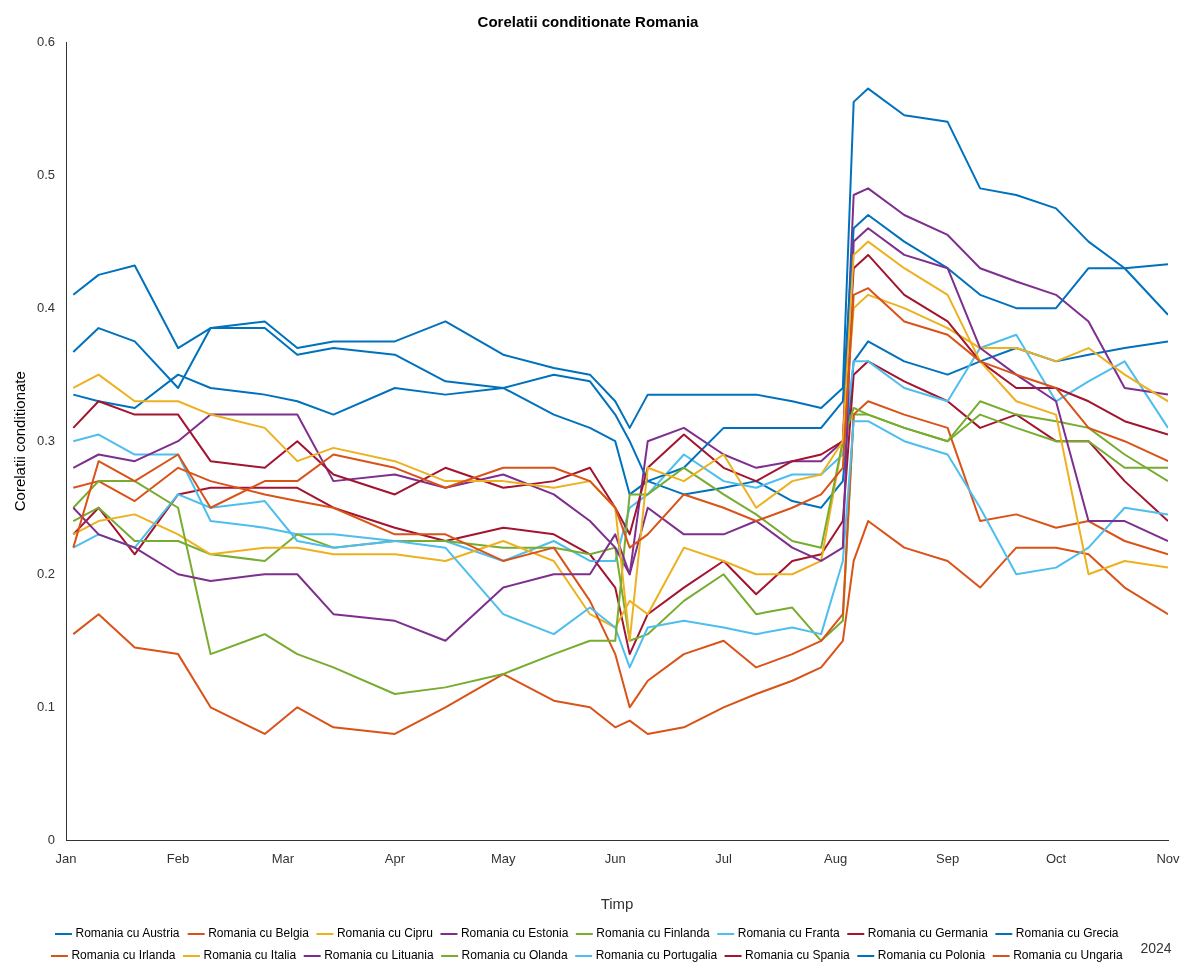 This screenshot has height=976, width=1184. Describe the element at coordinates (798, 955) in the screenshot. I see `legend-label: Romania cu Spania` at that location.